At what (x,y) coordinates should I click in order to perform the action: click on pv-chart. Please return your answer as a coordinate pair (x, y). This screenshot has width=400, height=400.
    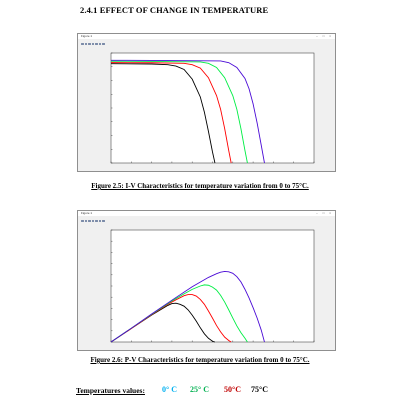
    Looking at the image, I should click on (212, 286).